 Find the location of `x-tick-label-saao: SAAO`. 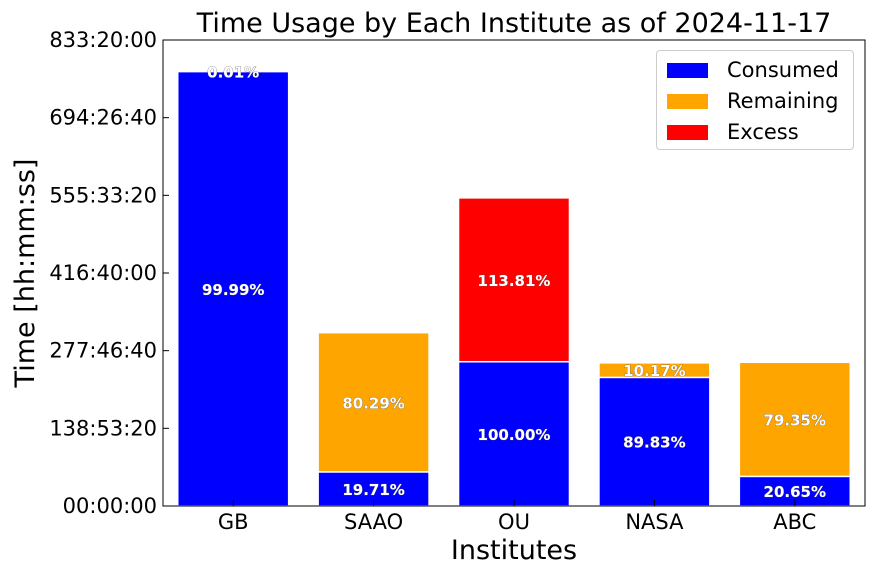

x-tick-label-saao: SAAO is located at coordinates (373, 522).